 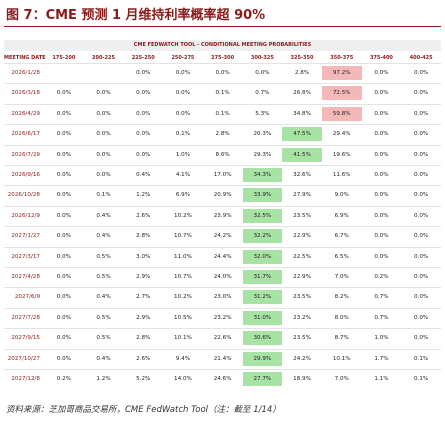 What do you see at coordinates (222, 297) in the screenshot?
I see `probability-cell: 23.0%` at bounding box center [222, 297].